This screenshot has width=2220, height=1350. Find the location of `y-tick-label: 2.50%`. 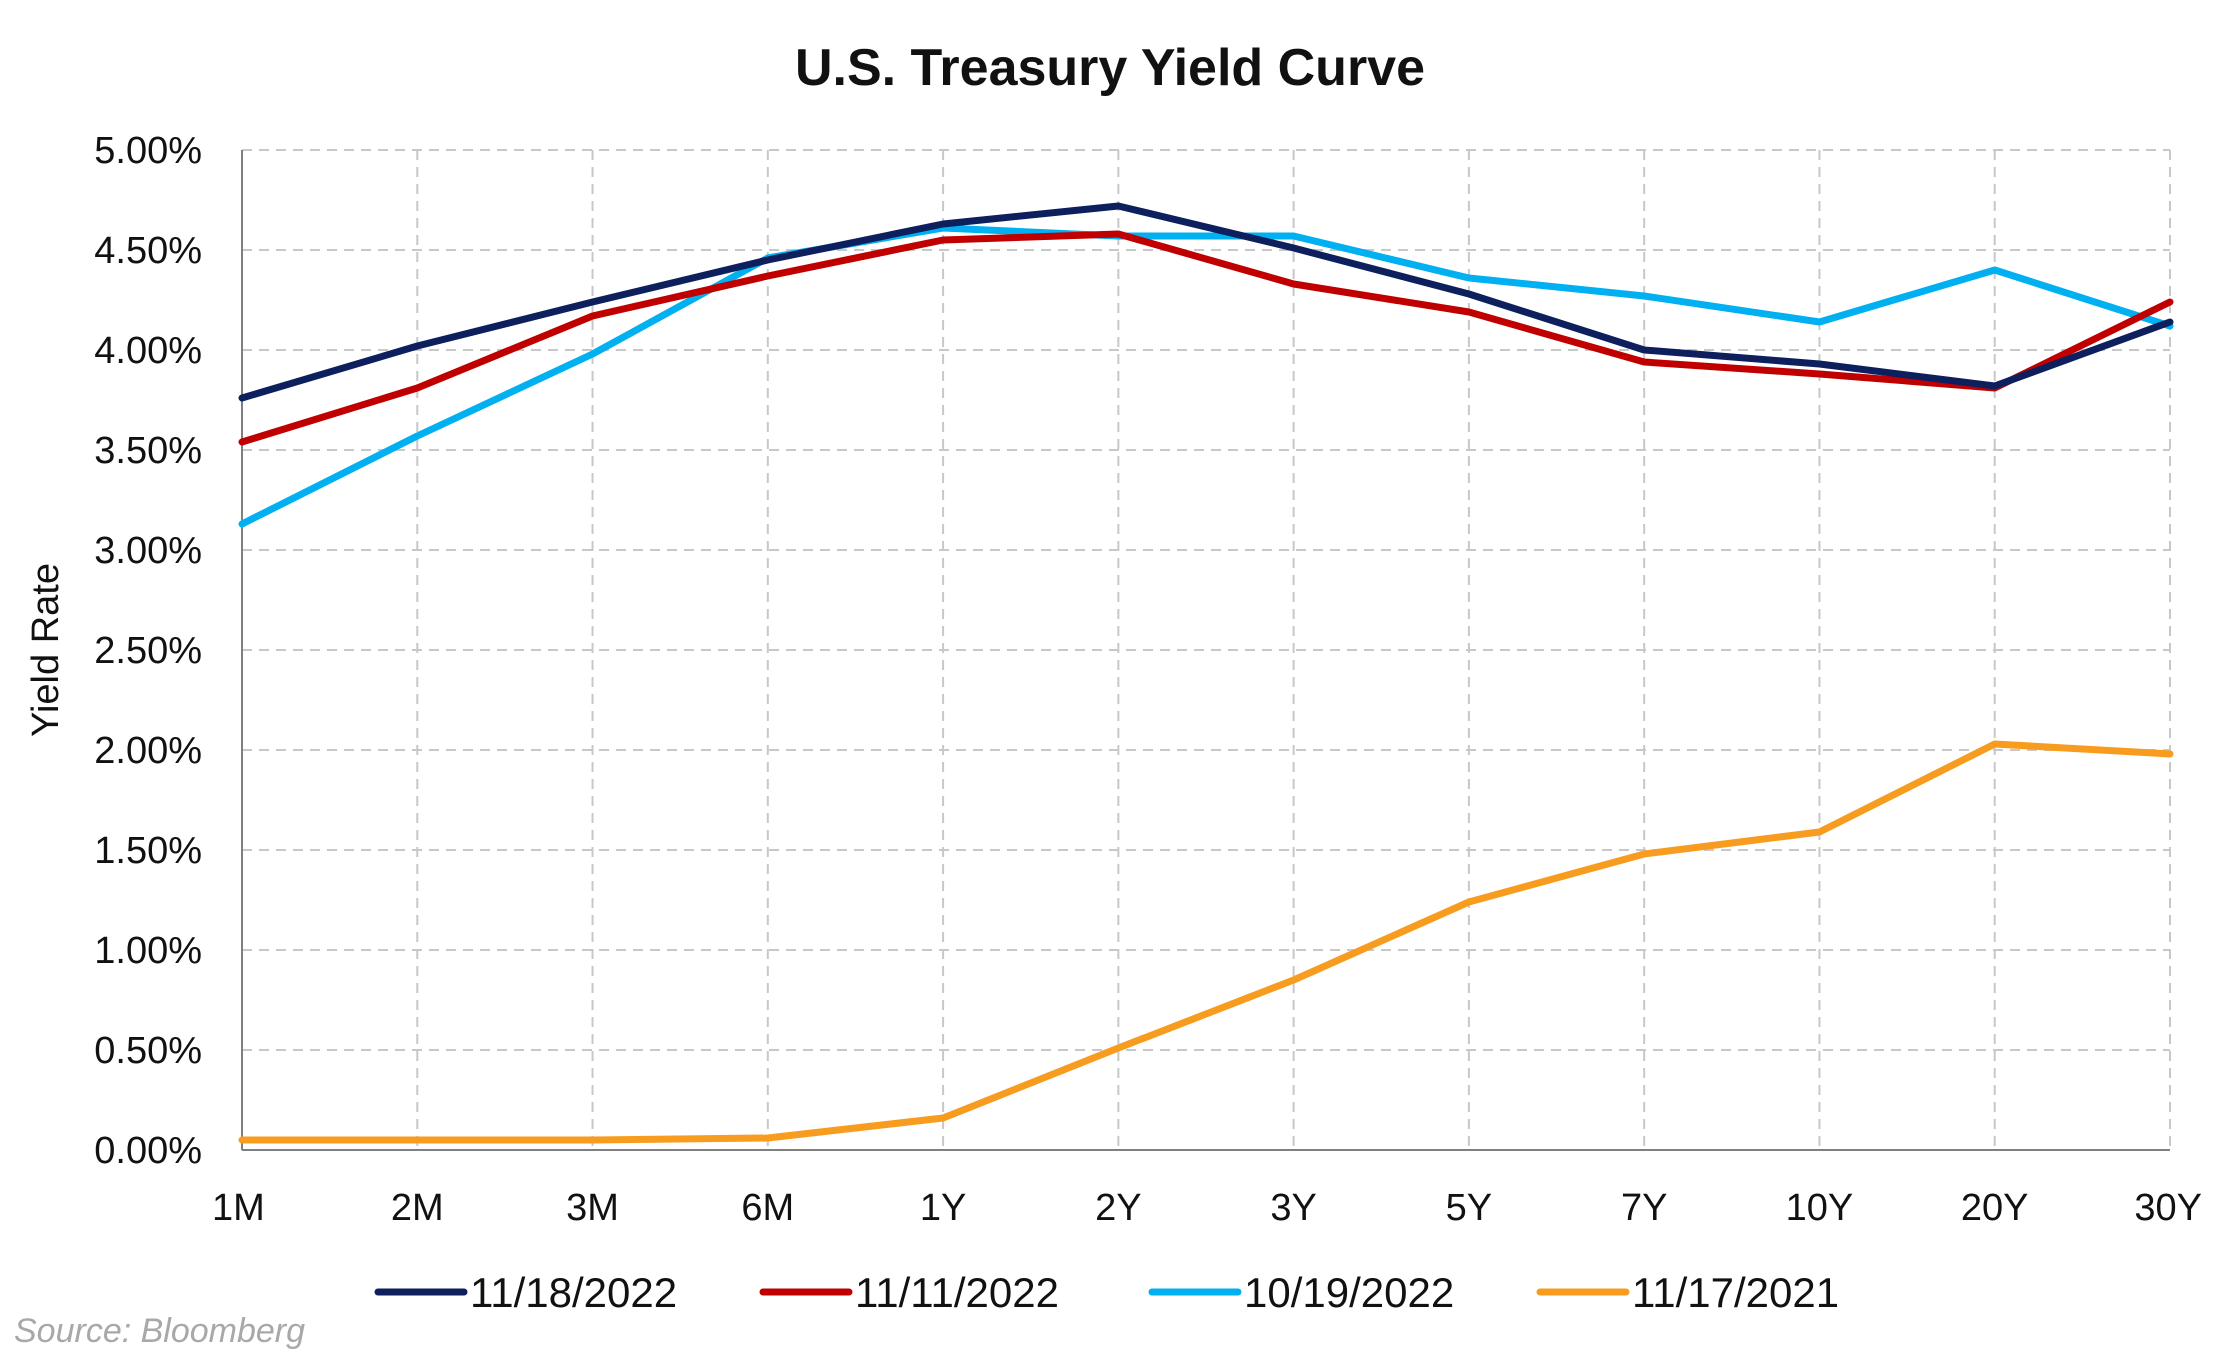

y-tick-label: 2.50% is located at coordinates (148, 651).